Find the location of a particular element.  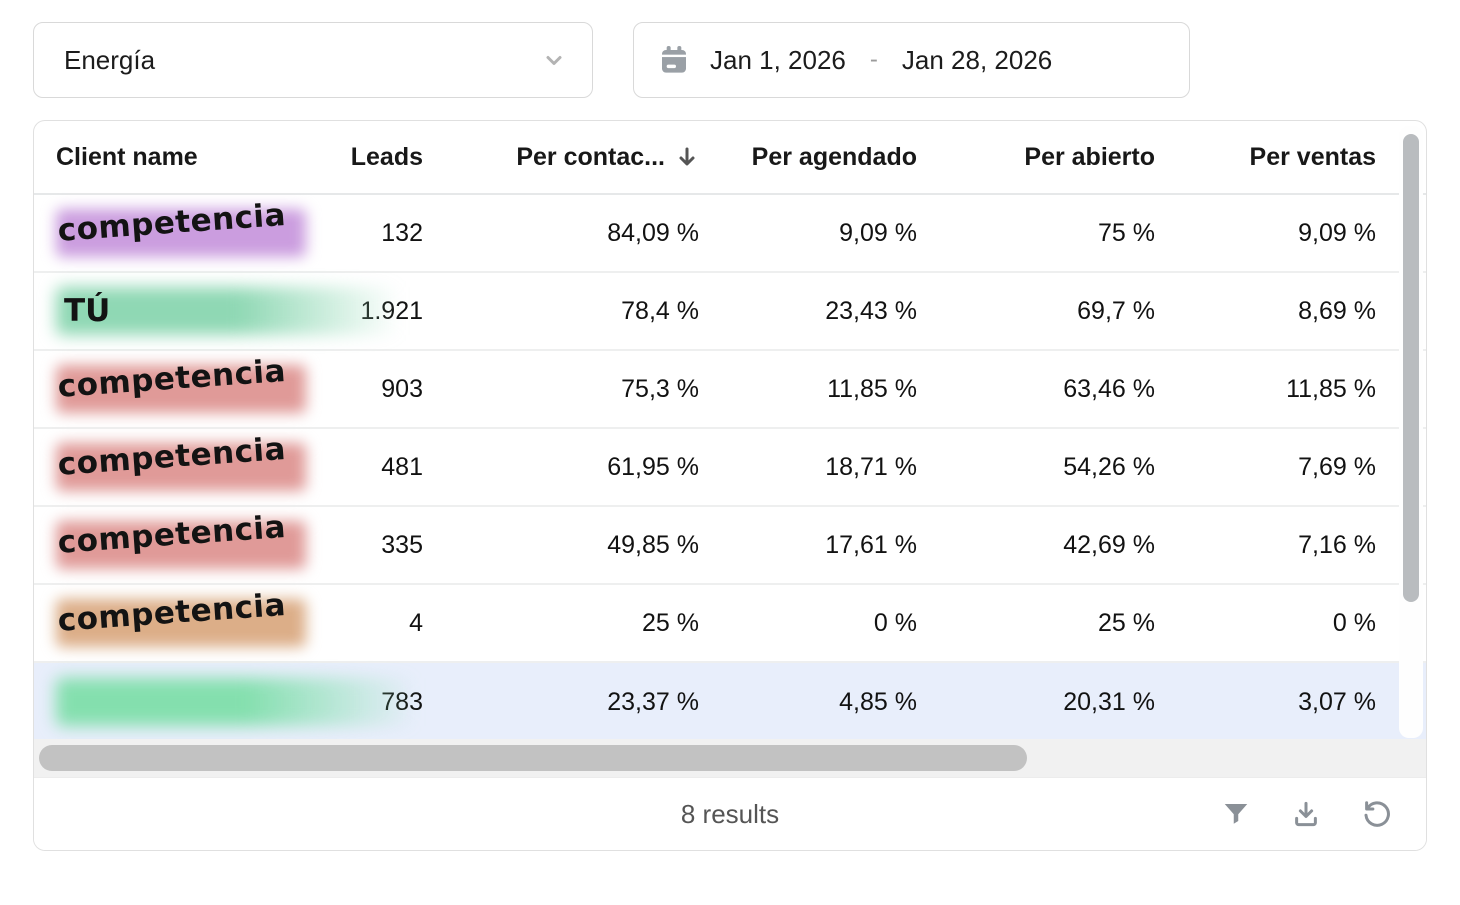

date-range-start: Jan 1, 2026 is located at coordinates (778, 59).